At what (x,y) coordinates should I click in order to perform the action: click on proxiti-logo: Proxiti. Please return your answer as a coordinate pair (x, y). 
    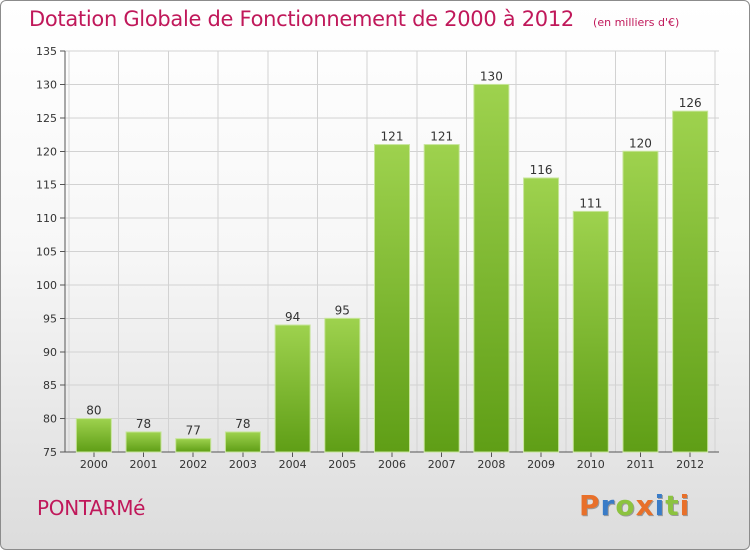
    Looking at the image, I should click on (634, 505).